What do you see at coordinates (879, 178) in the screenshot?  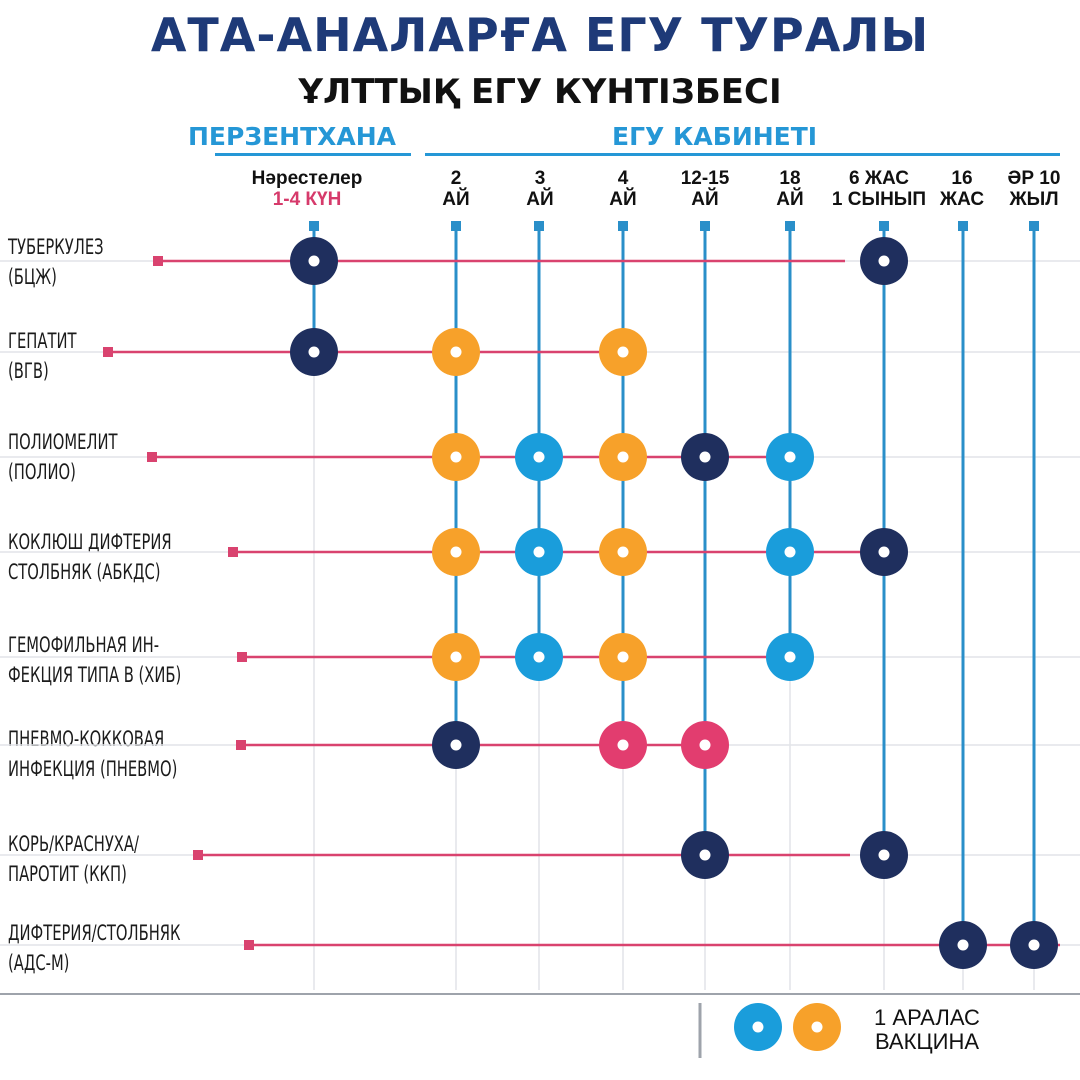 I see `column-header-line1: 6 ЖАС` at bounding box center [879, 178].